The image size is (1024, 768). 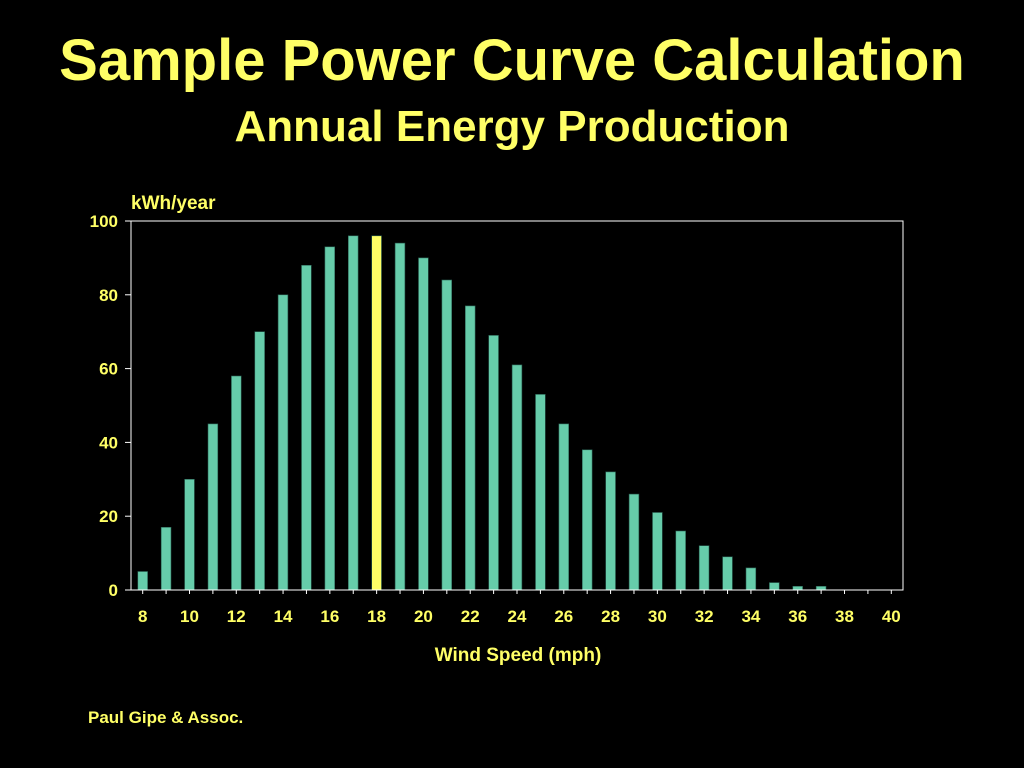 I want to click on page-subtitle: Annual Energy Production, so click(x=512, y=126).